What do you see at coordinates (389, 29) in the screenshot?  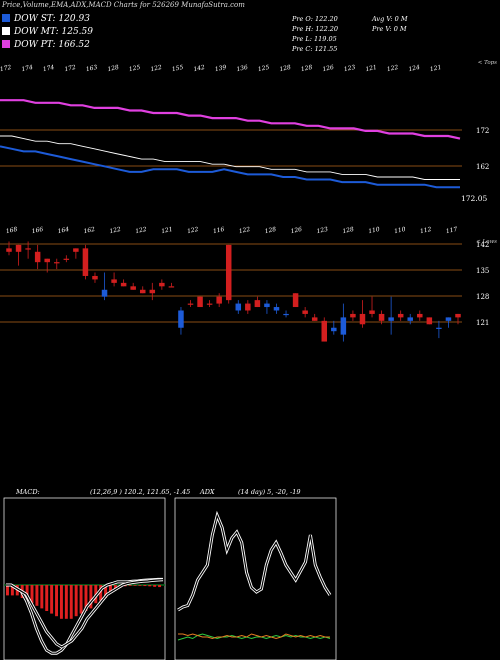 I see `pre-volume: Pre V: 0 M` at bounding box center [389, 29].